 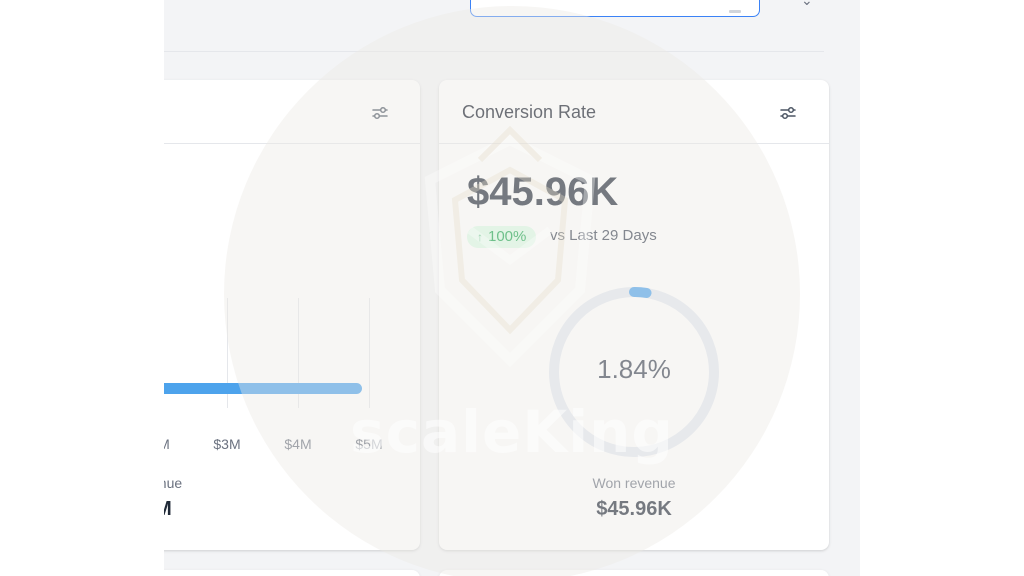 I want to click on card-header: Conversion Rate, so click(x=634, y=112).